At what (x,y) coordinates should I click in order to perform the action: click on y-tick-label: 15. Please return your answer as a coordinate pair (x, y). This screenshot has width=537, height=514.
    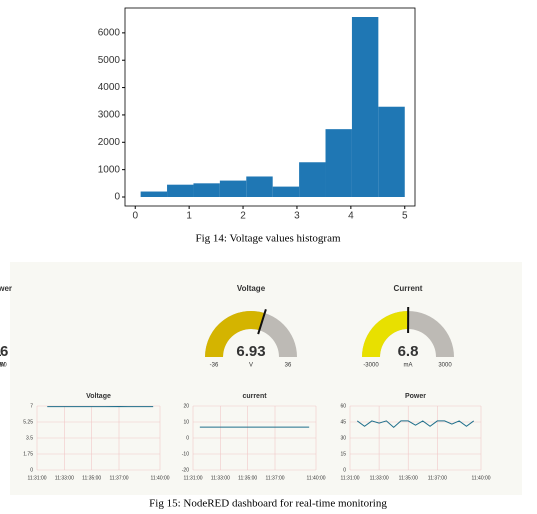
    Looking at the image, I should click on (343, 454).